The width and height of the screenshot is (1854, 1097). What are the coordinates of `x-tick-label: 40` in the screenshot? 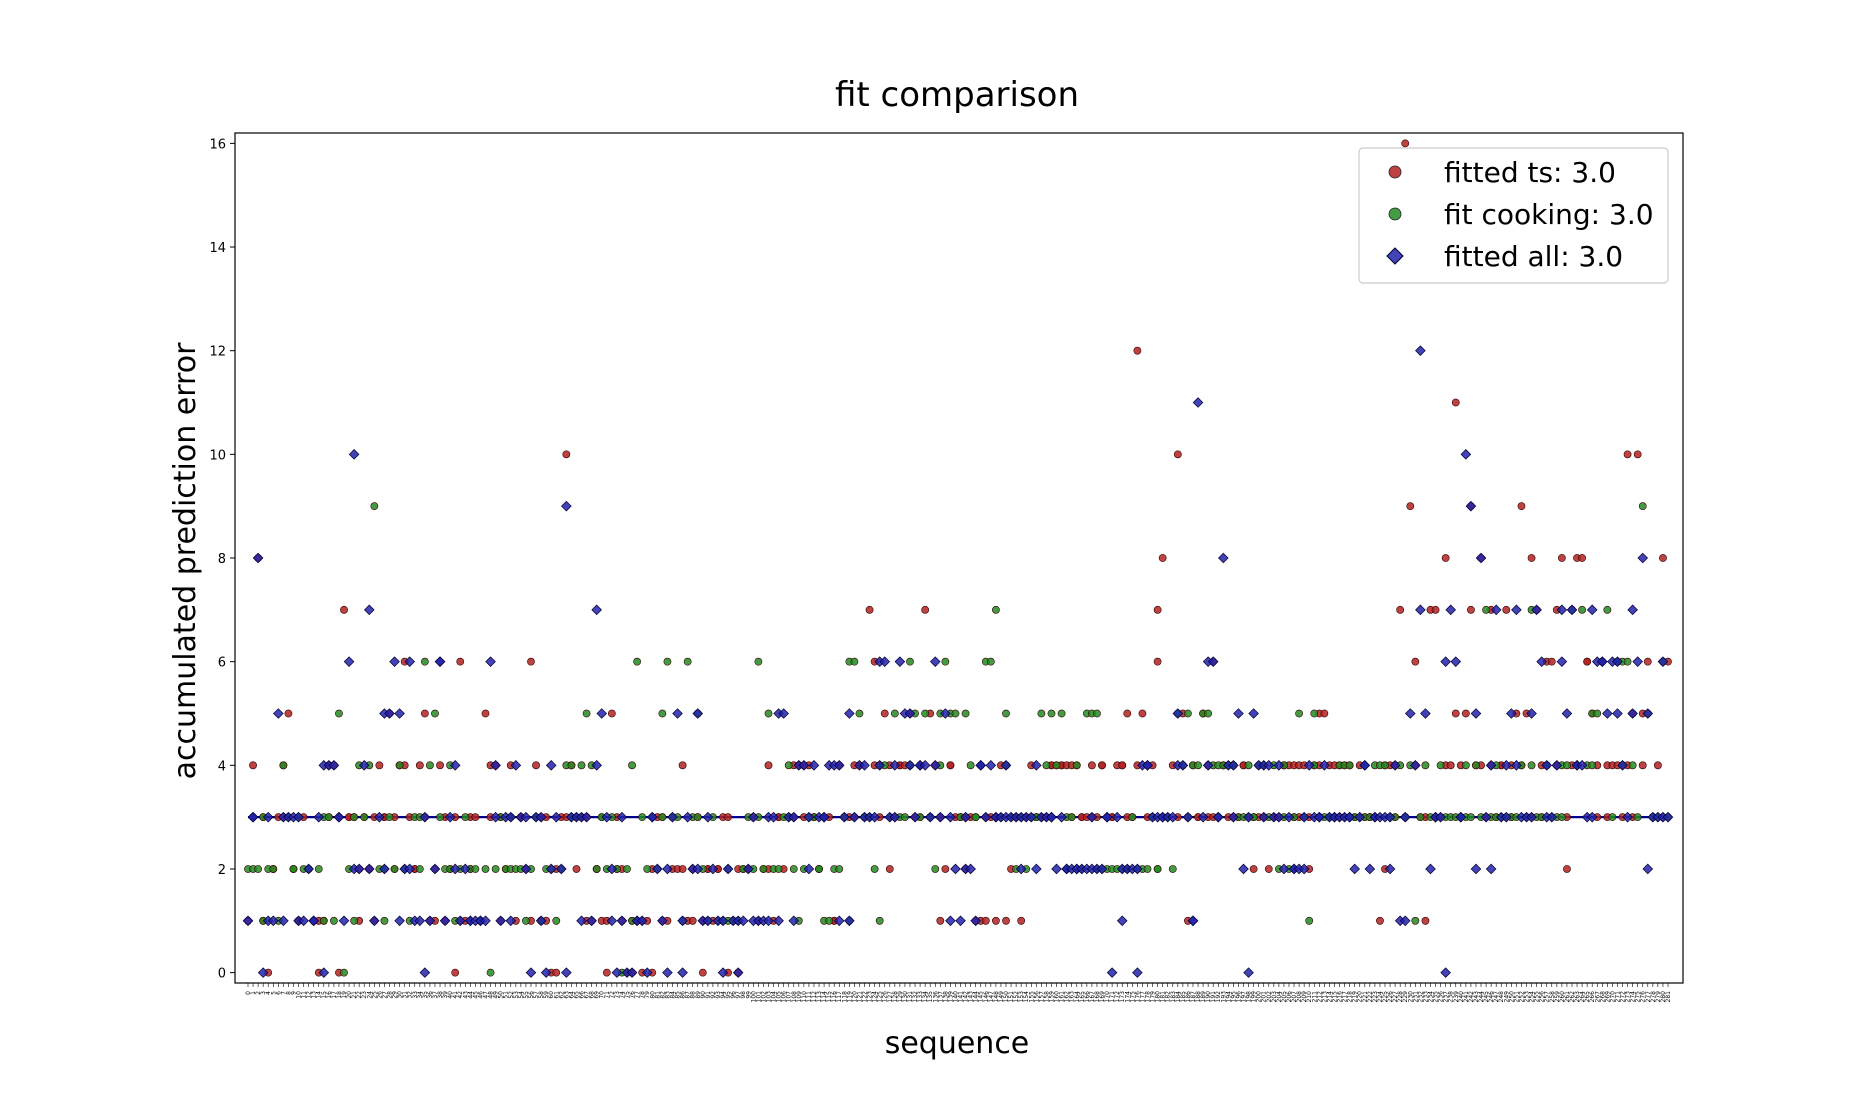 It's located at (450, 995).